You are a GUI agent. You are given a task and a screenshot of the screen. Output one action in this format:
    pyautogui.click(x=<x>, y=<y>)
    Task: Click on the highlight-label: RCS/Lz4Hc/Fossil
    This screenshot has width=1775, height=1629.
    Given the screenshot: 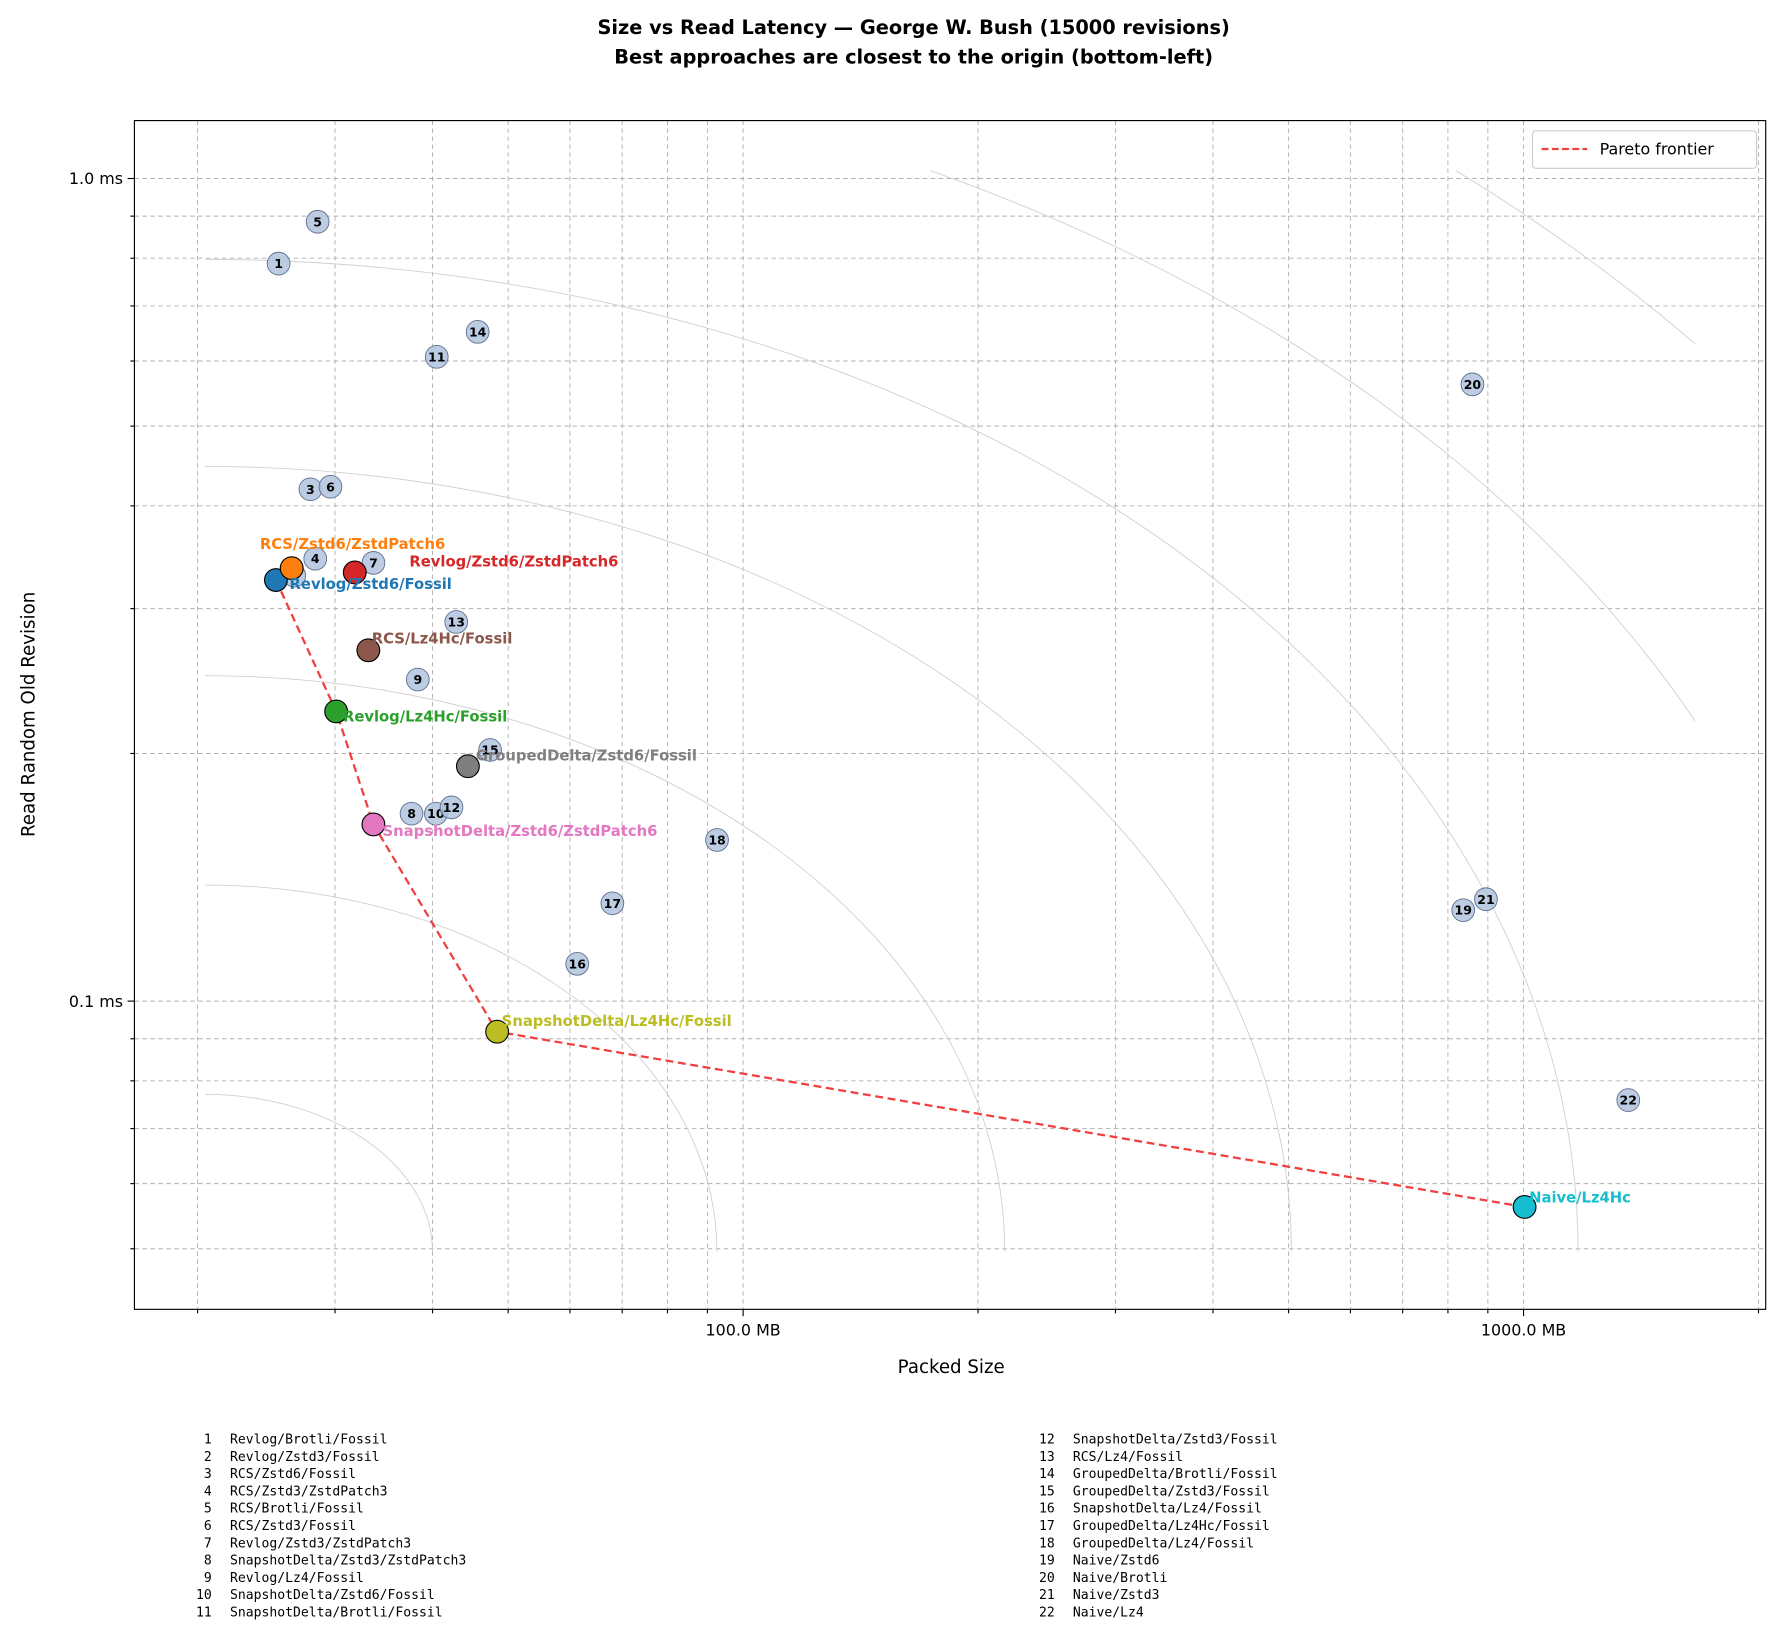 What is the action you would take?
    pyautogui.click(x=442, y=638)
    